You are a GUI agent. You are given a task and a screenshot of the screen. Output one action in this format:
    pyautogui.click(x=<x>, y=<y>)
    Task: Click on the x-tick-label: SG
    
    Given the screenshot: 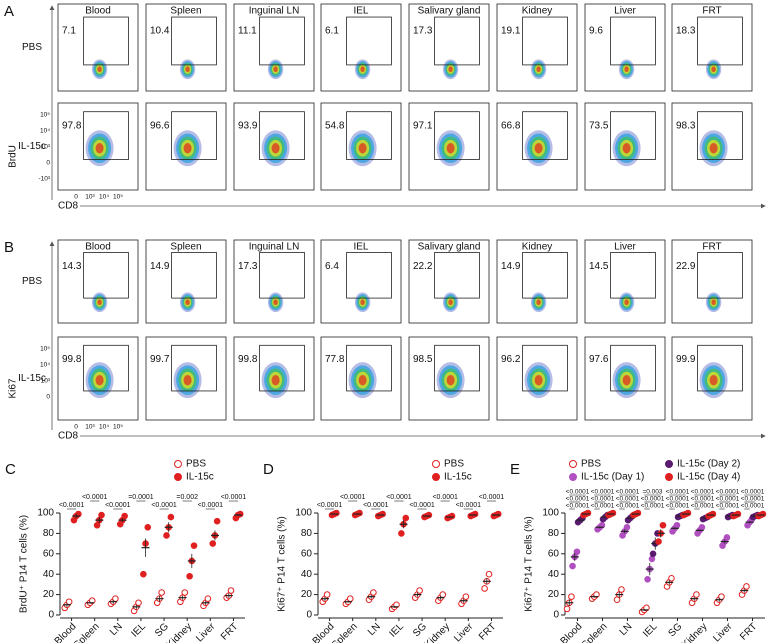 What is the action you would take?
    pyautogui.click(x=420, y=630)
    